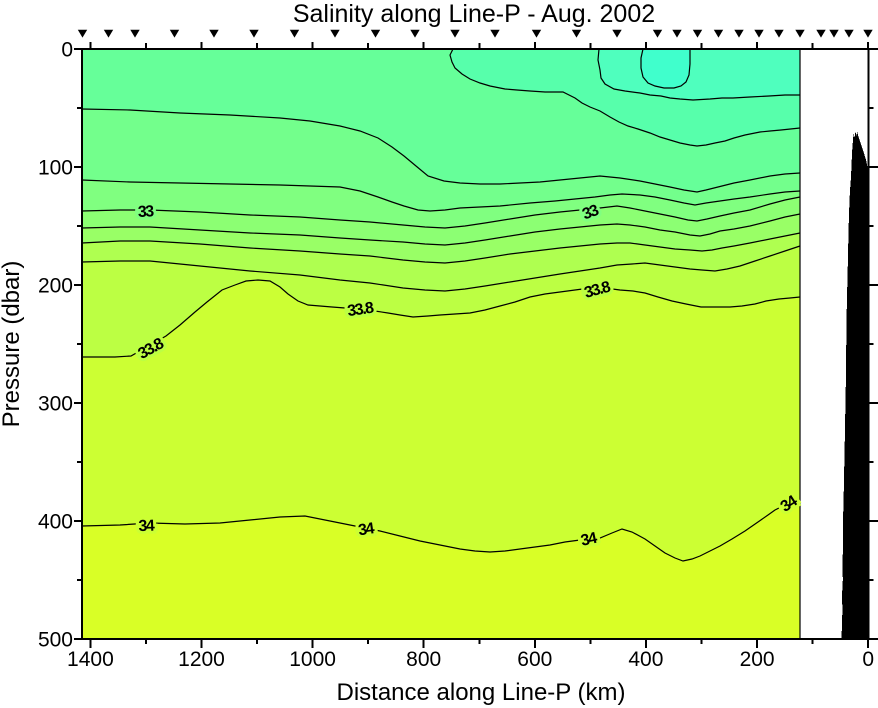  Describe the element at coordinates (55, 404) in the screenshot. I see `svg-text: 300` at that location.